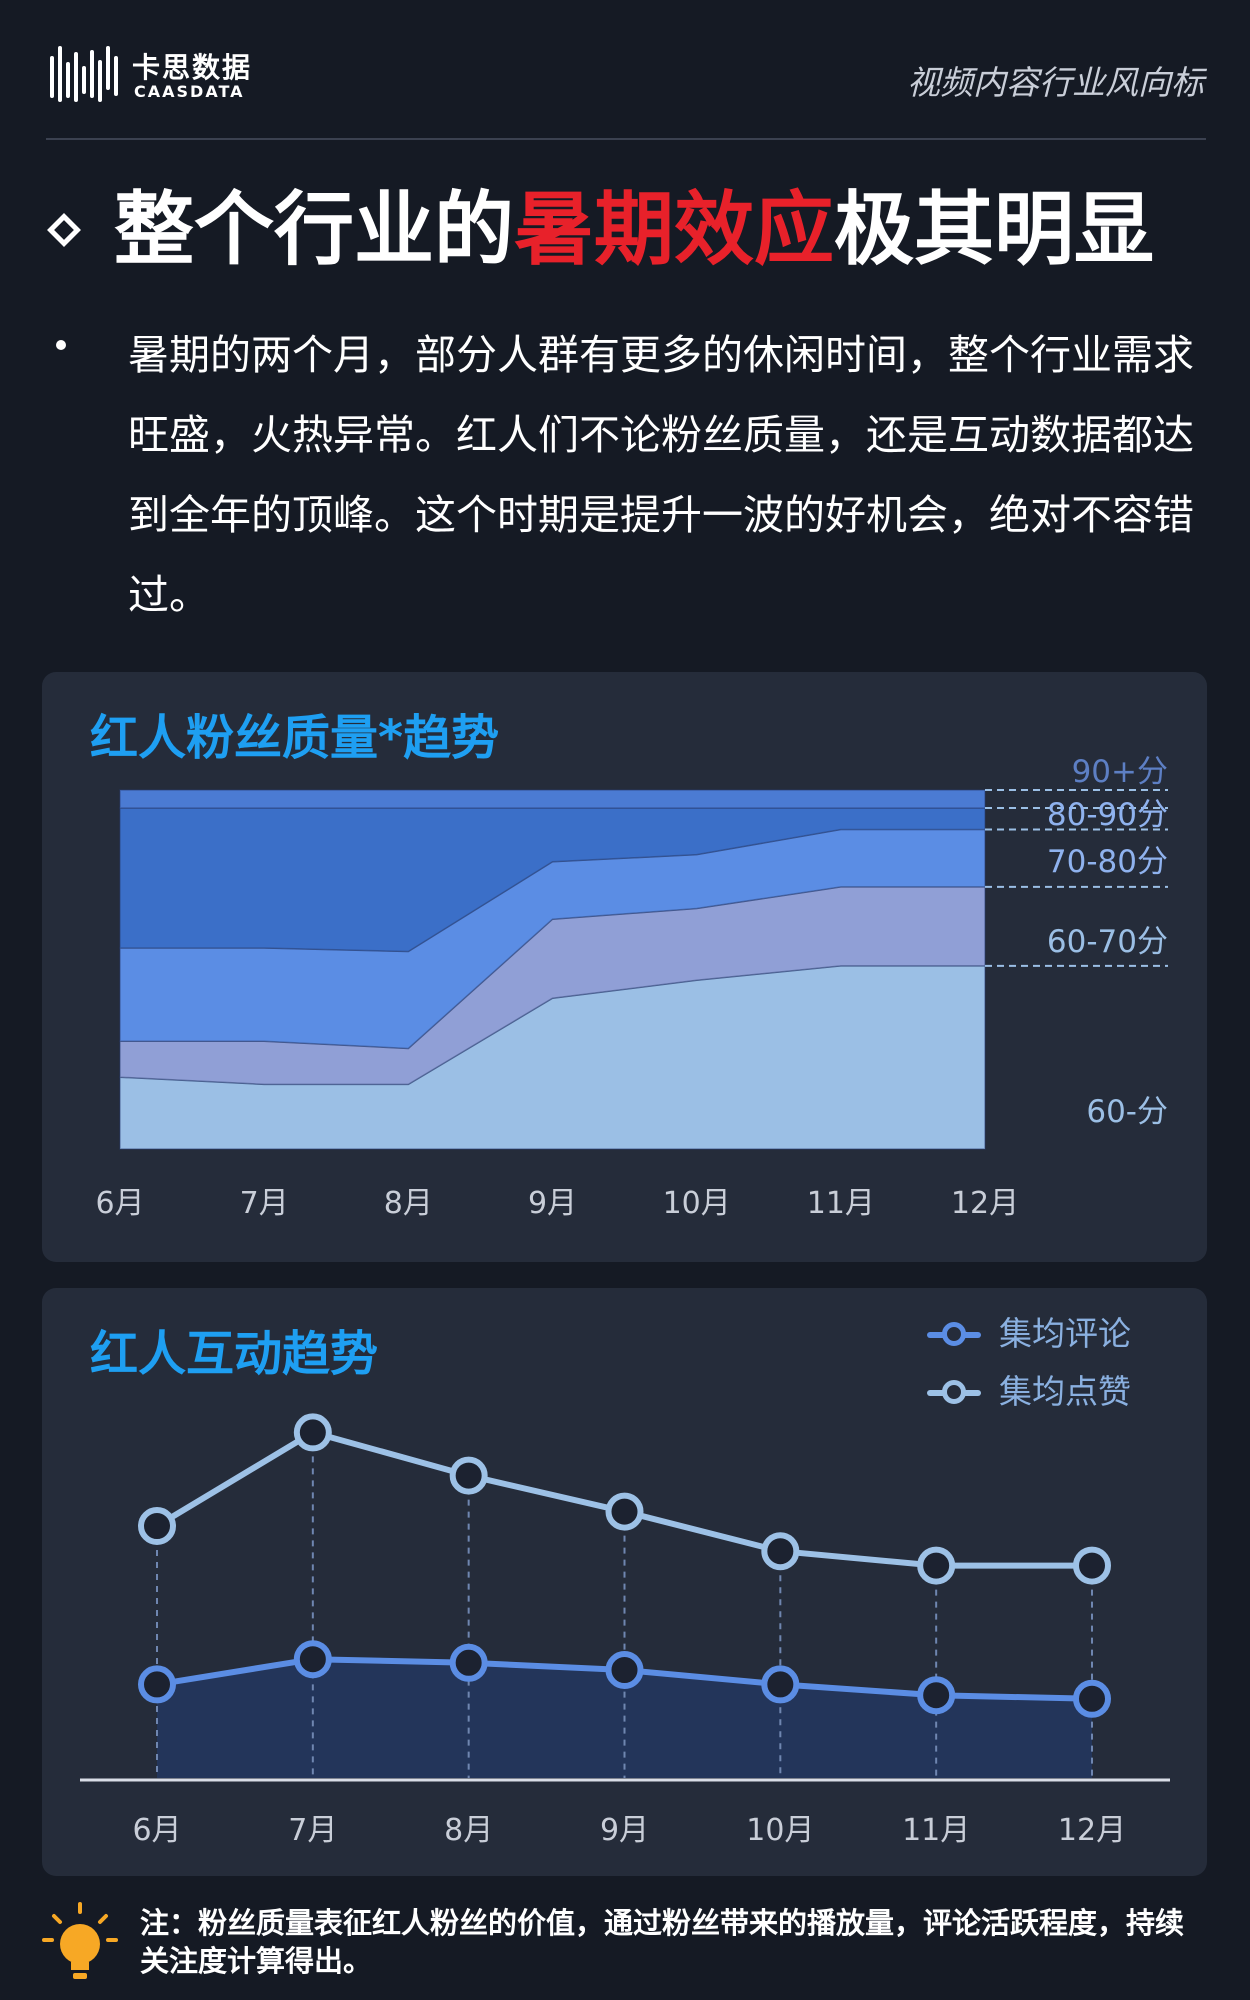 Image resolution: width=1250 pixels, height=2000 pixels. Describe the element at coordinates (1107, 815) in the screenshot. I see `band-label-3: 80-90分` at that location.